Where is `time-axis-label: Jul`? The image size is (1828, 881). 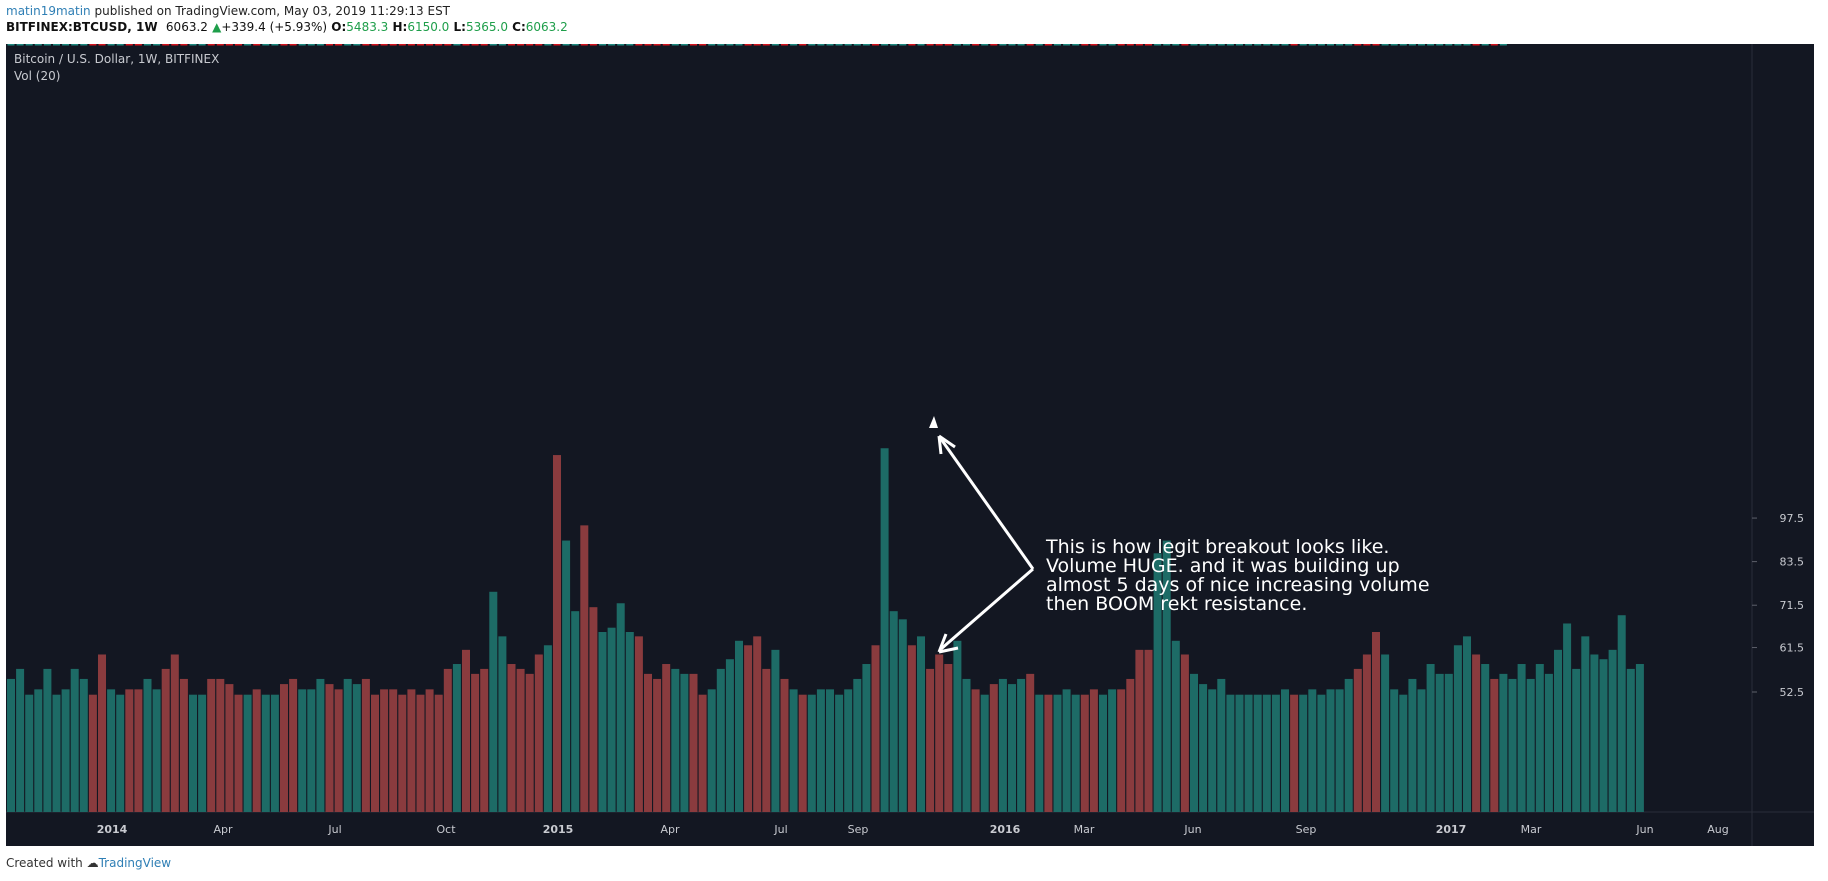
time-axis-label: Jul is located at coordinates (334, 829).